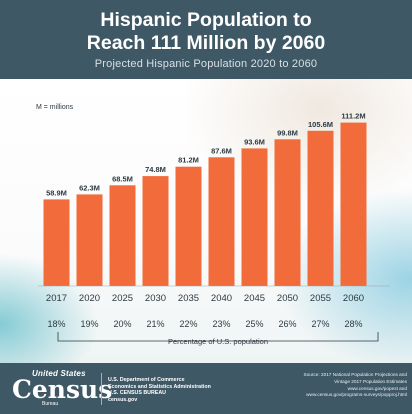 Image resolution: width=412 pixels, height=414 pixels. What do you see at coordinates (146, 380) in the screenshot?
I see `agency-line: U.S. Department of Commerce` at bounding box center [146, 380].